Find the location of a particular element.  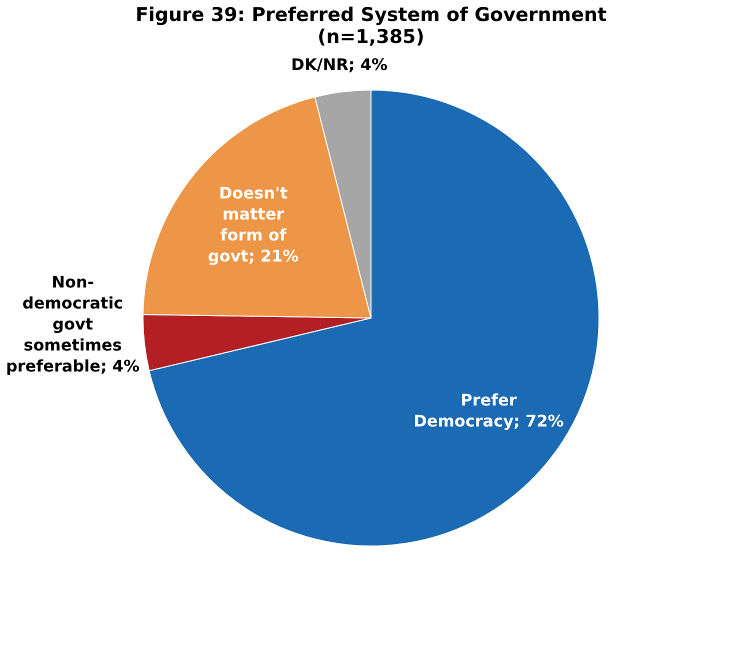

slice-label: Prefer Democracy; 72% is located at coordinates (489, 410).